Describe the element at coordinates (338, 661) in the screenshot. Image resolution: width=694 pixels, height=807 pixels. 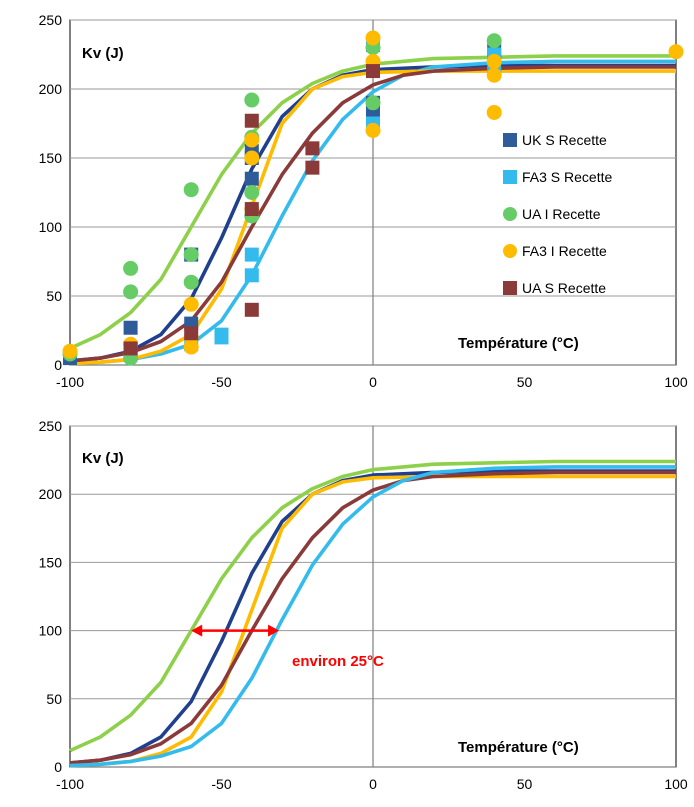
I see `annotation-text: environ 25°C` at that location.